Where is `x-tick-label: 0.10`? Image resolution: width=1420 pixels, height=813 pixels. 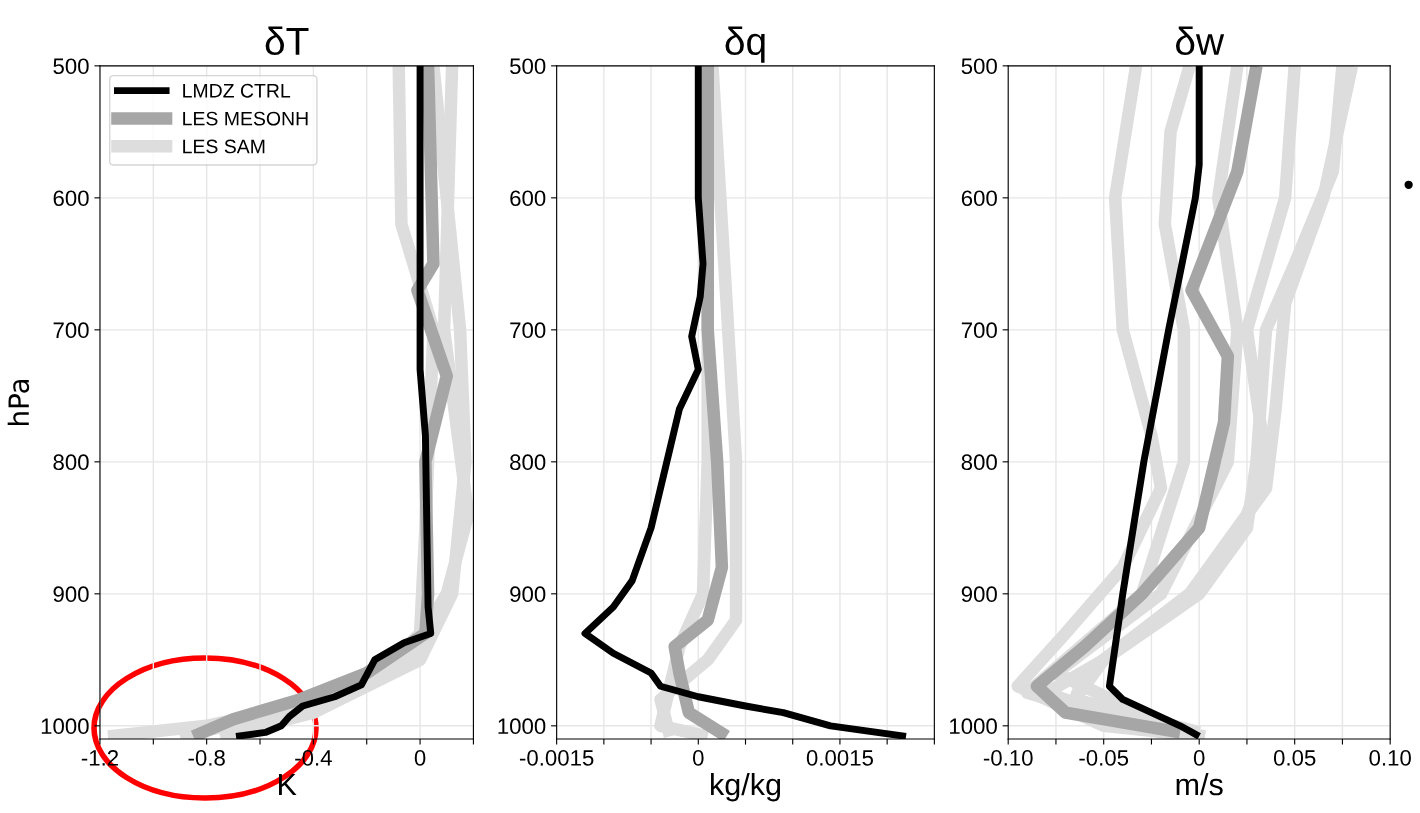
x-tick-label: 0.10 is located at coordinates (1390, 758).